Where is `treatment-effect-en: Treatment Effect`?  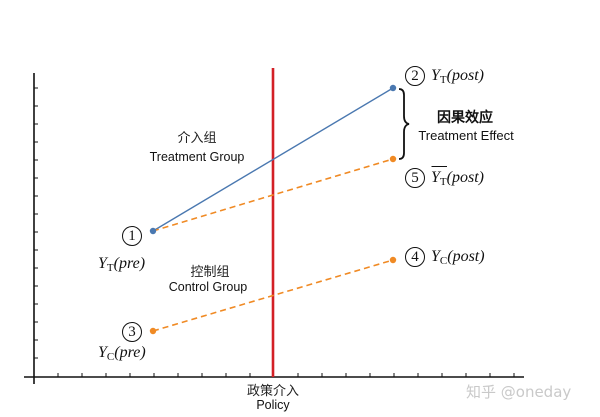 treatment-effect-en: Treatment Effect is located at coordinates (466, 135).